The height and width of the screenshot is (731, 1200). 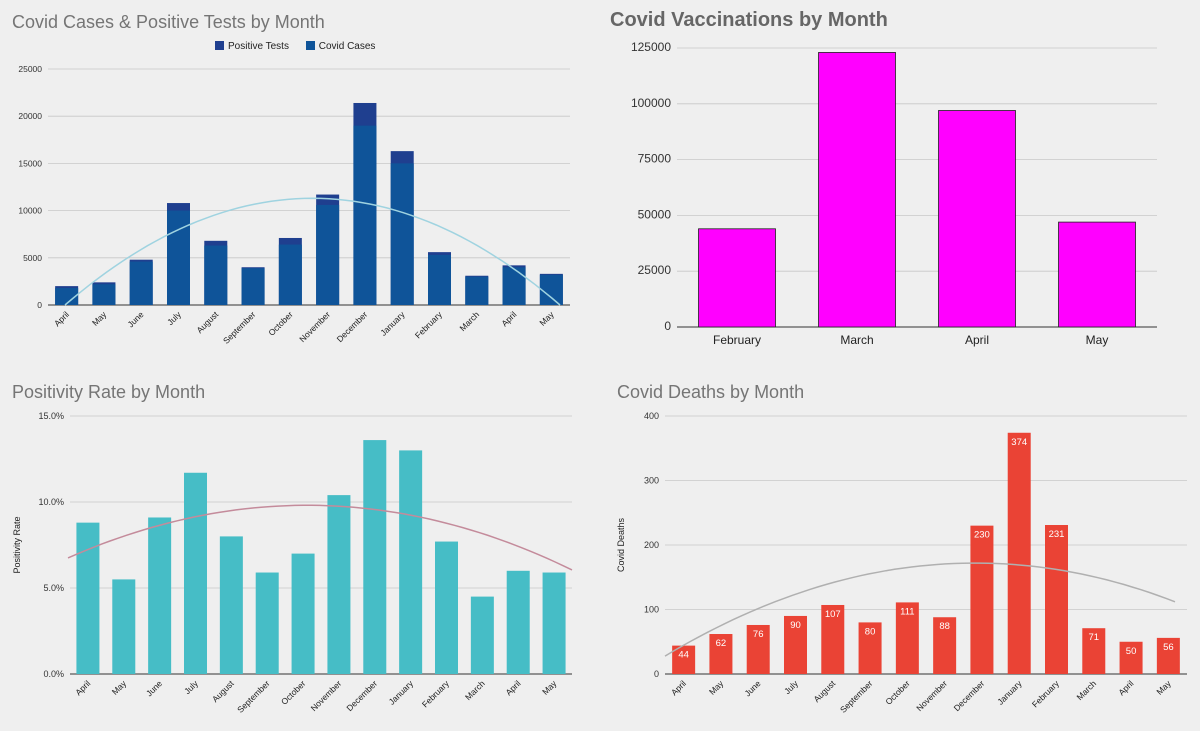 I want to click on deaths-xtick-label: May, so click(x=1163, y=687).